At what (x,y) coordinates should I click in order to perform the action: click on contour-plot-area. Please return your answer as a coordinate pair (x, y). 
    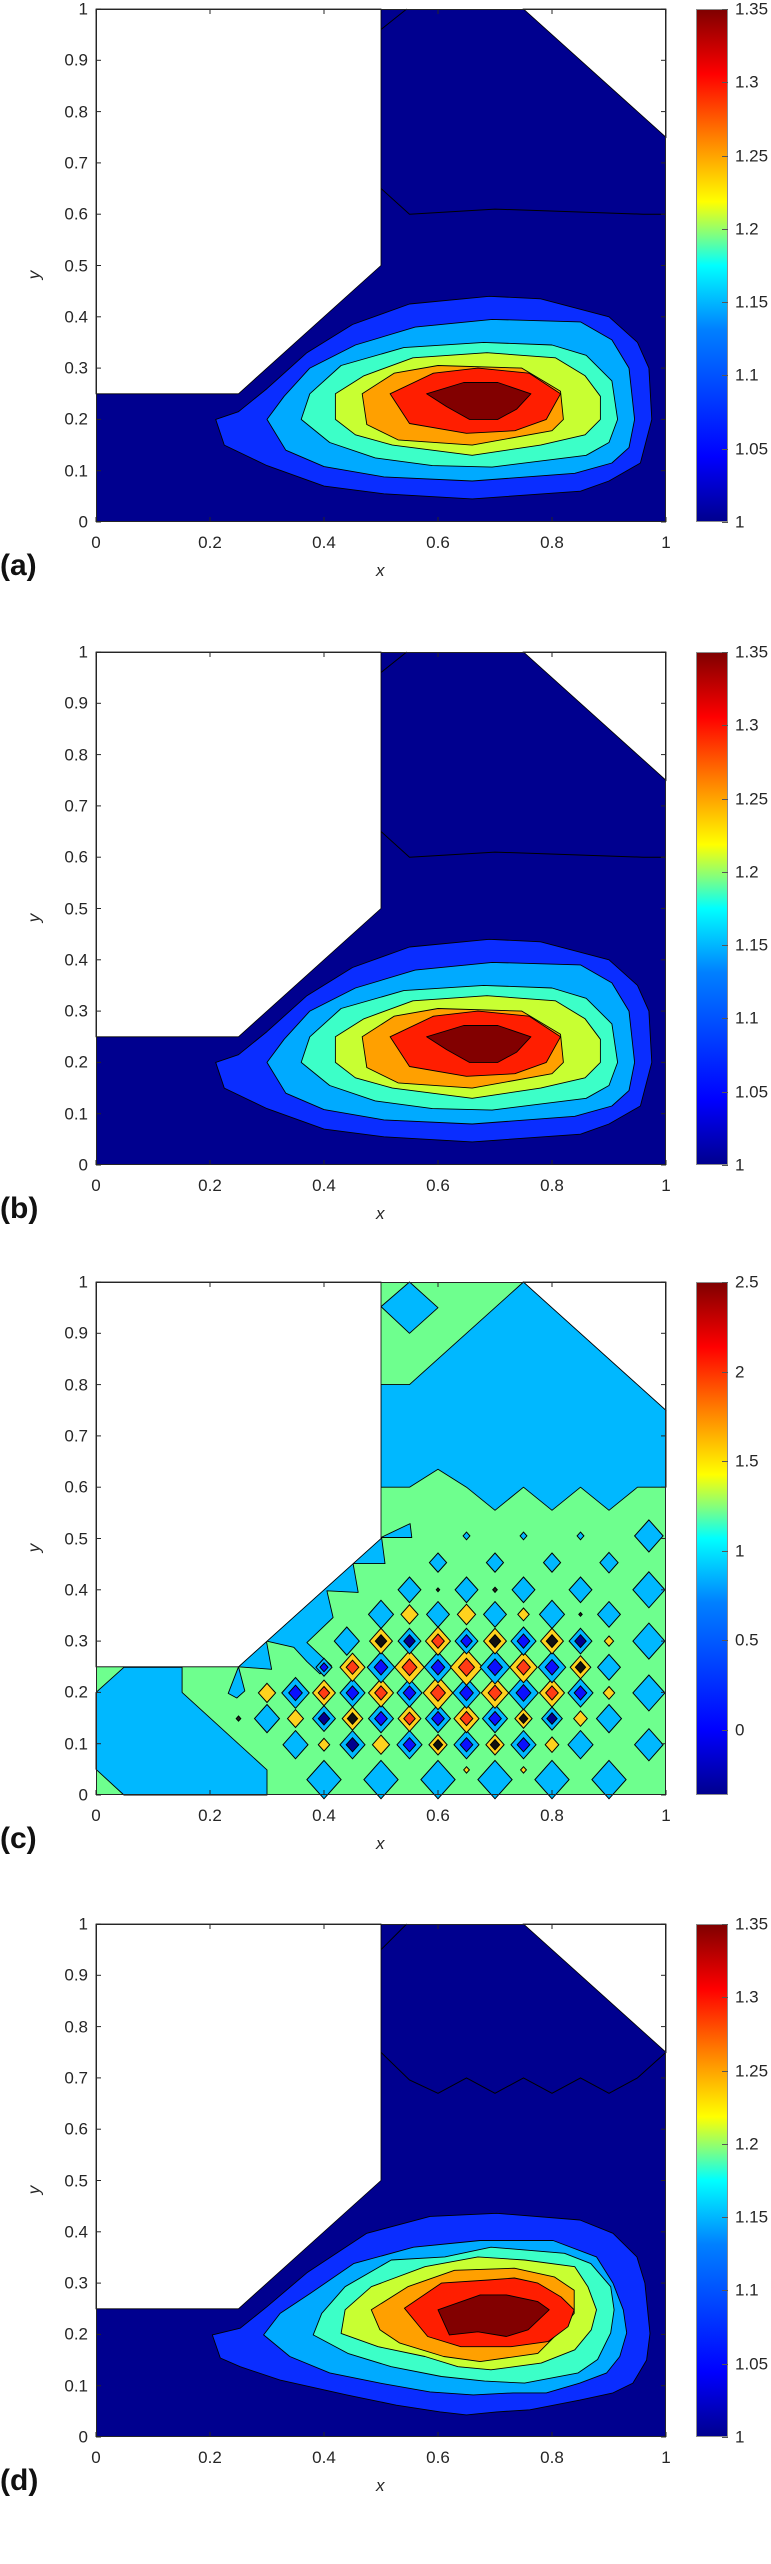
    Looking at the image, I should click on (381, 908).